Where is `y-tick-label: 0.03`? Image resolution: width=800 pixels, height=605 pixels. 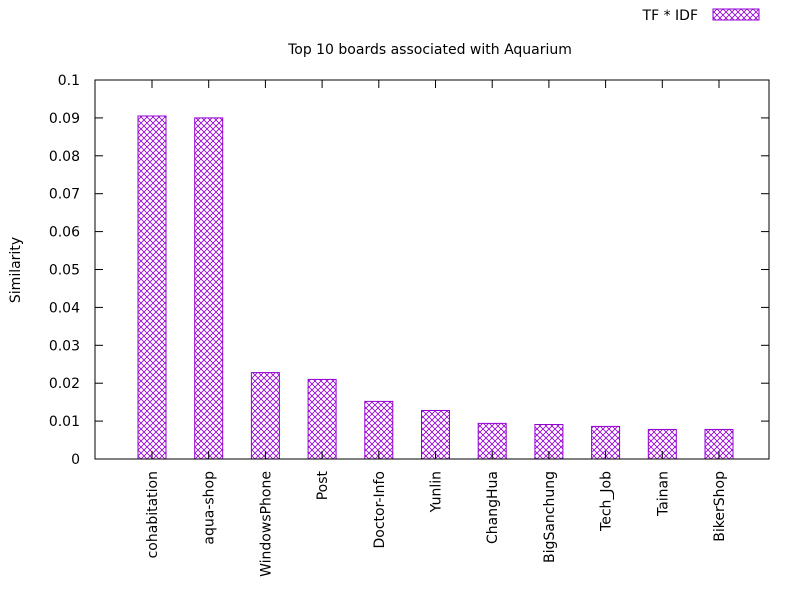 y-tick-label: 0.03 is located at coordinates (64, 346).